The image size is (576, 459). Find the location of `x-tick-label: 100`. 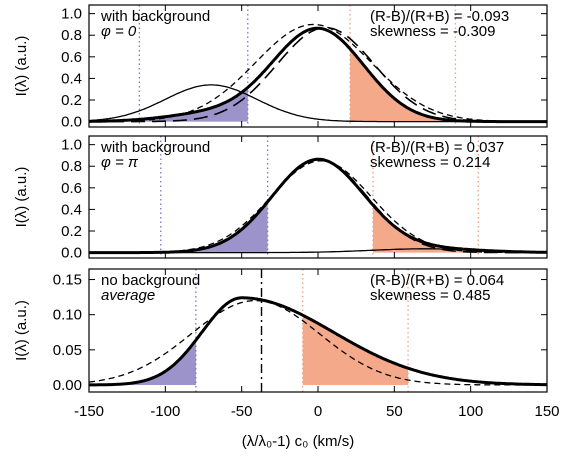

x-tick-label: 100 is located at coordinates (470, 411).